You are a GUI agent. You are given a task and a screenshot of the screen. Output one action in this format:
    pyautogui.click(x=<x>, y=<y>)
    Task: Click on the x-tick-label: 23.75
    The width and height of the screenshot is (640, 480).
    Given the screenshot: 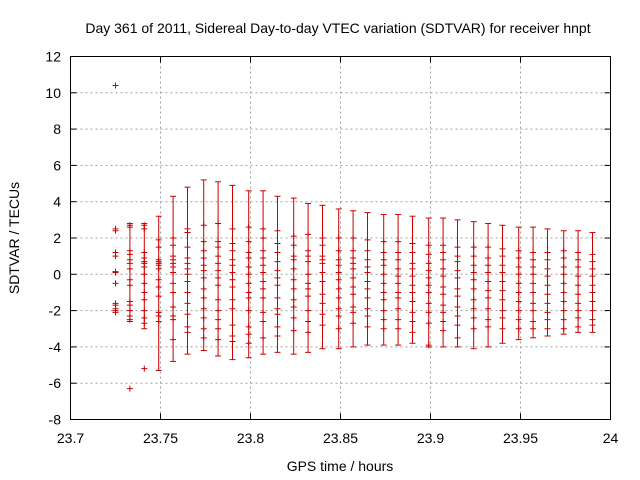 What is the action you would take?
    pyautogui.click(x=160, y=438)
    